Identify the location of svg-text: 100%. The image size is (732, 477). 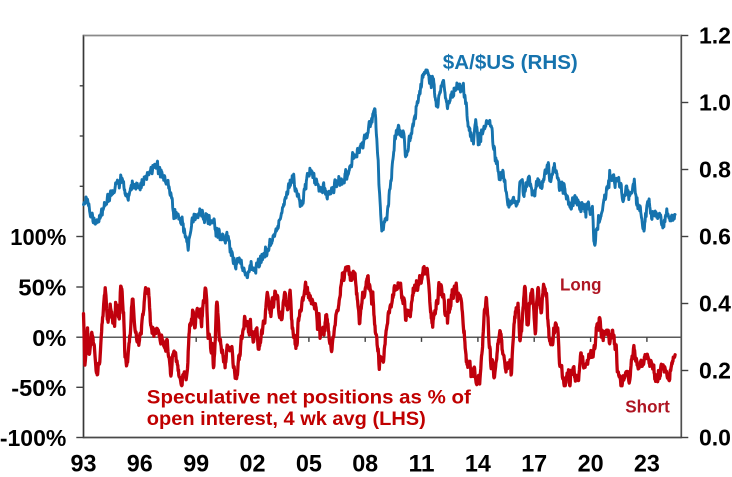
(38, 237).